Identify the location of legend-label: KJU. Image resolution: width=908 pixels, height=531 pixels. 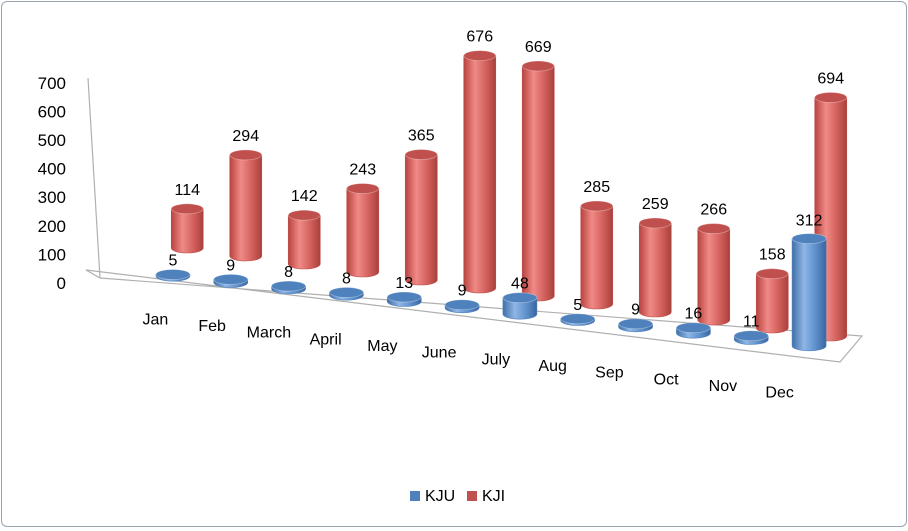
(440, 496).